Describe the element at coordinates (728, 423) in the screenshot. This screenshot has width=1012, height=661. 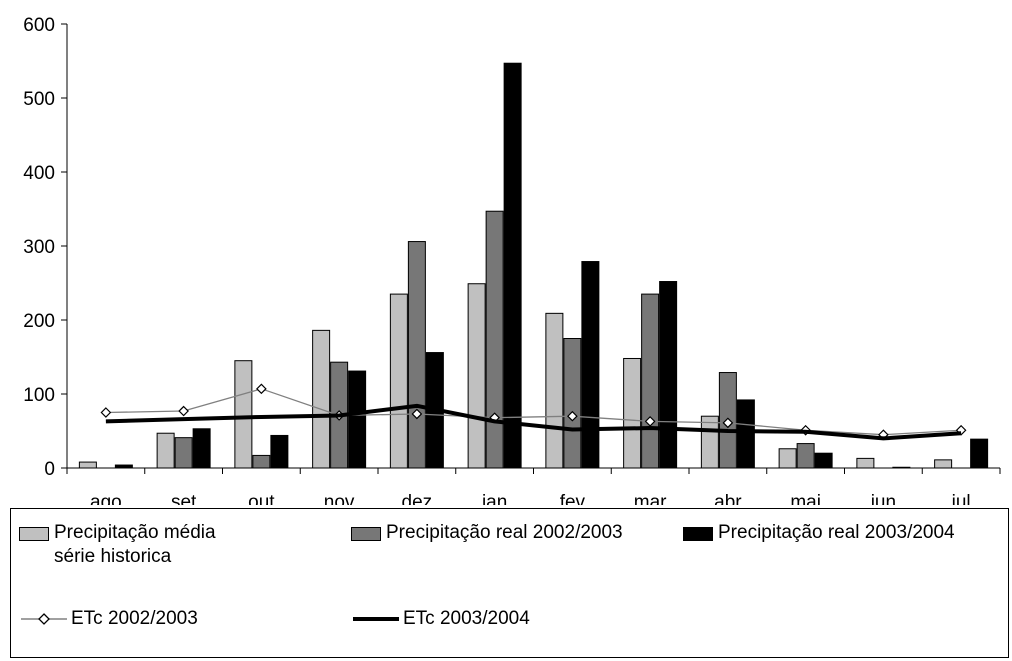
I see `line-marker-abr` at that location.